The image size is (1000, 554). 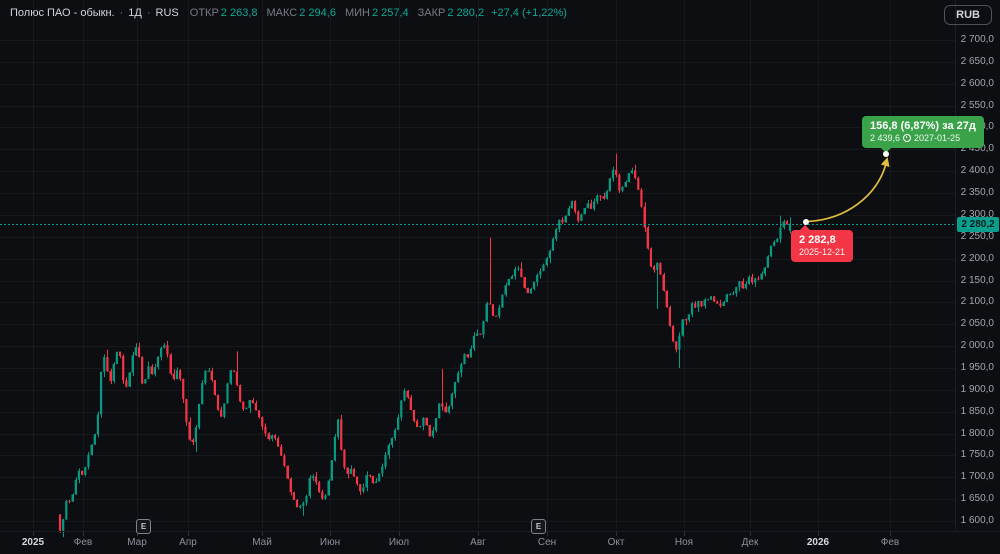 I want to click on price-axis-label: 2 600,0, so click(x=977, y=83).